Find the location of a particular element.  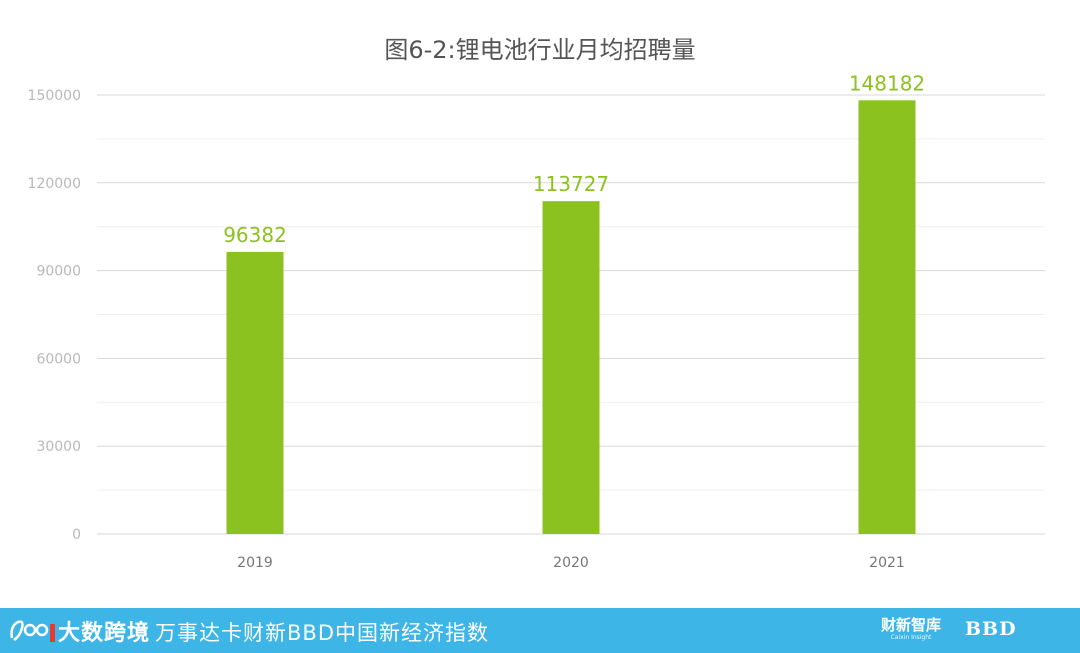

y-tick-label: 150000 is located at coordinates (54, 96).